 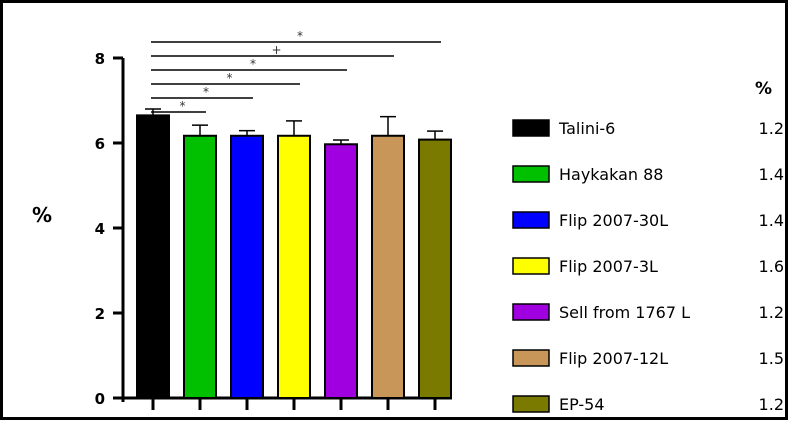 I want to click on significance-brackets: * * * * + *, so click(x=296, y=71).